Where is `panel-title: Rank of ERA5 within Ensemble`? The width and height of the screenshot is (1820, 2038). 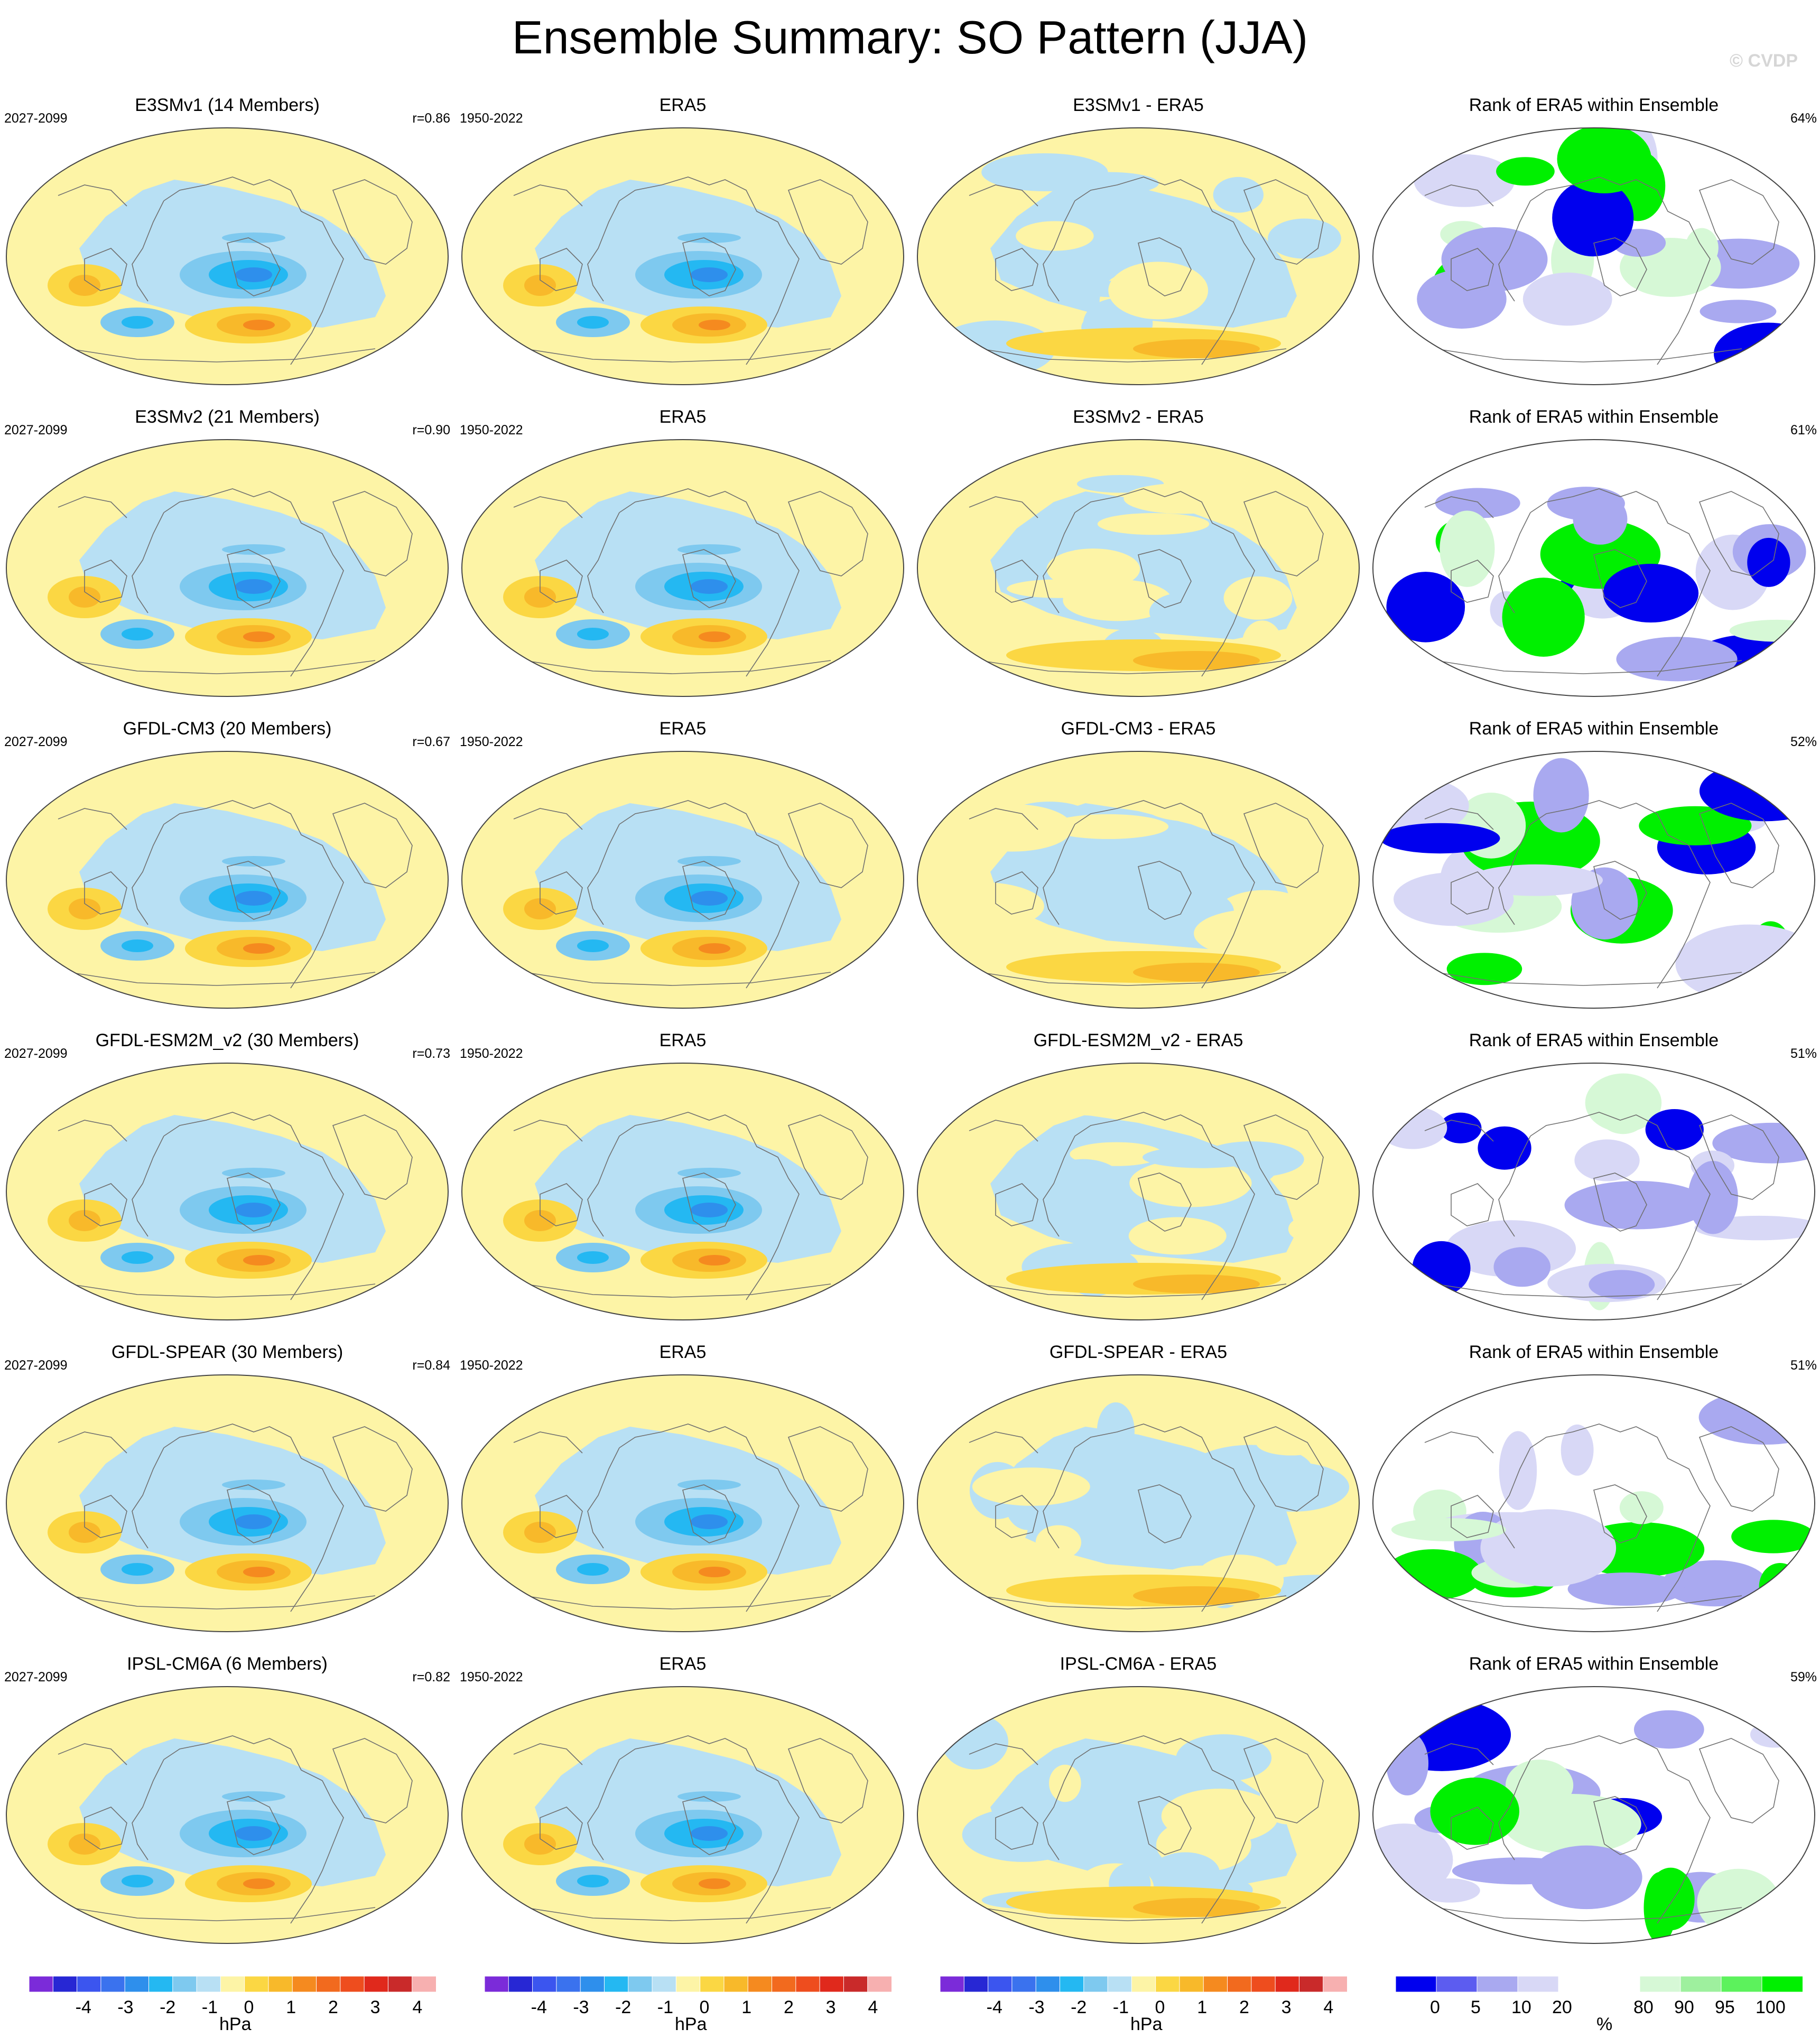 panel-title: Rank of ERA5 within Ensemble is located at coordinates (1594, 1040).